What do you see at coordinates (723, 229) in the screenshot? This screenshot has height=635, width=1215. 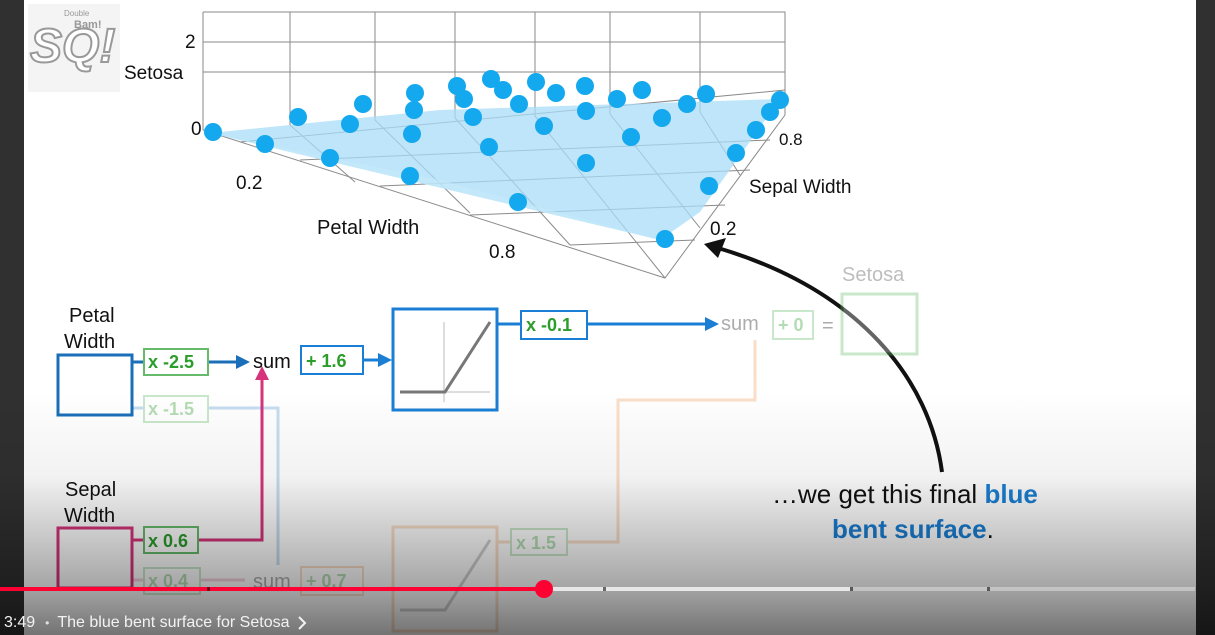 I see `y-tick-0-2: 0.2` at bounding box center [723, 229].